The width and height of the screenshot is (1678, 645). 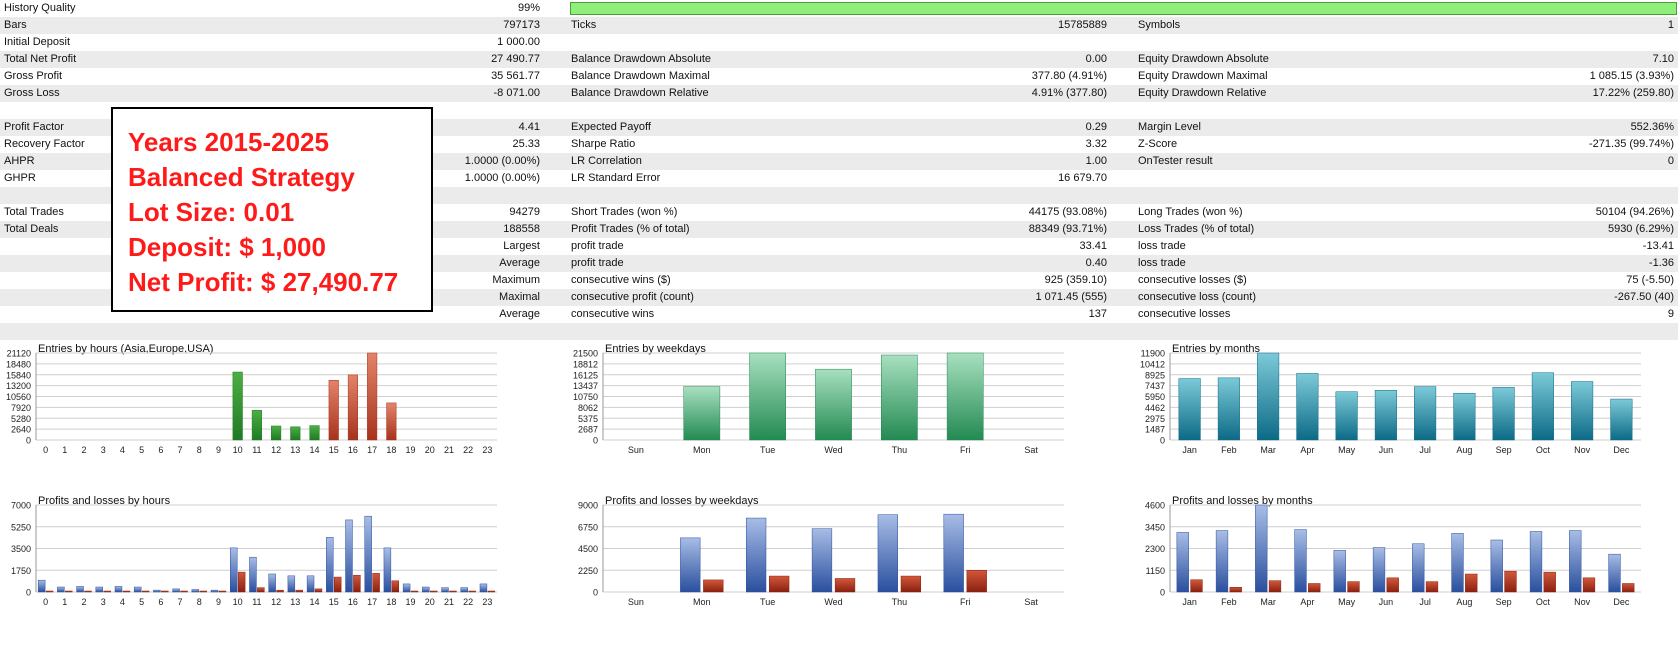 I want to click on stat-value: 17.22% (259.80), so click(x=1633, y=93).